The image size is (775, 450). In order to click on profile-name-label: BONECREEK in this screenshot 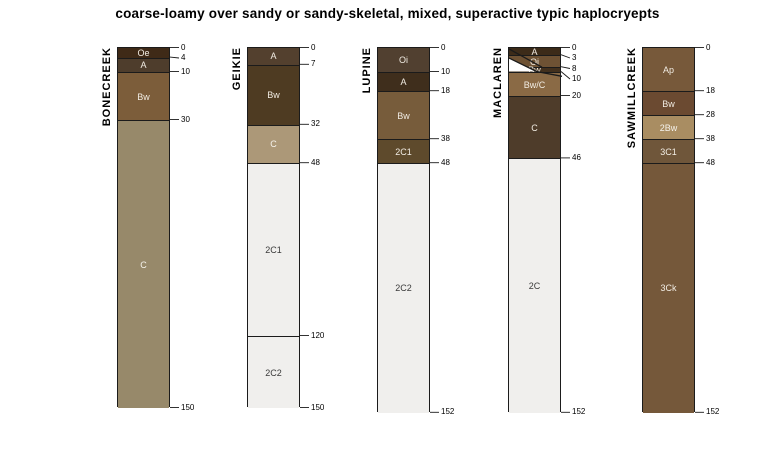, I will do `click(107, 87)`.